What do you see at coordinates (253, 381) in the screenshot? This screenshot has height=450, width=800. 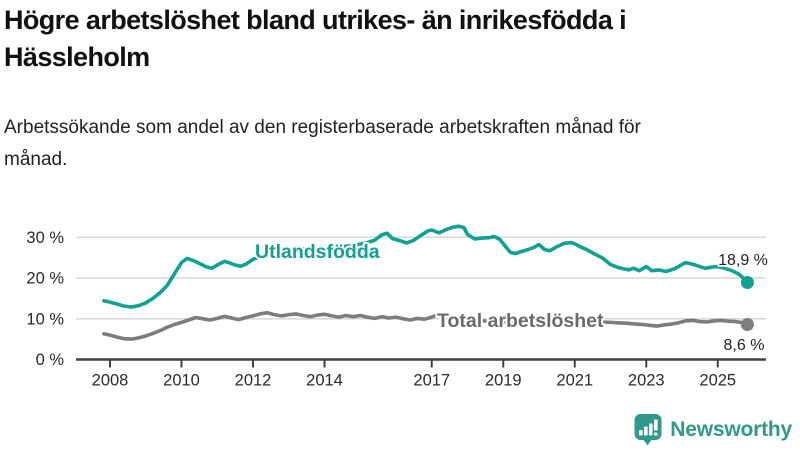 I see `x-axis-tick-label: 2012` at bounding box center [253, 381].